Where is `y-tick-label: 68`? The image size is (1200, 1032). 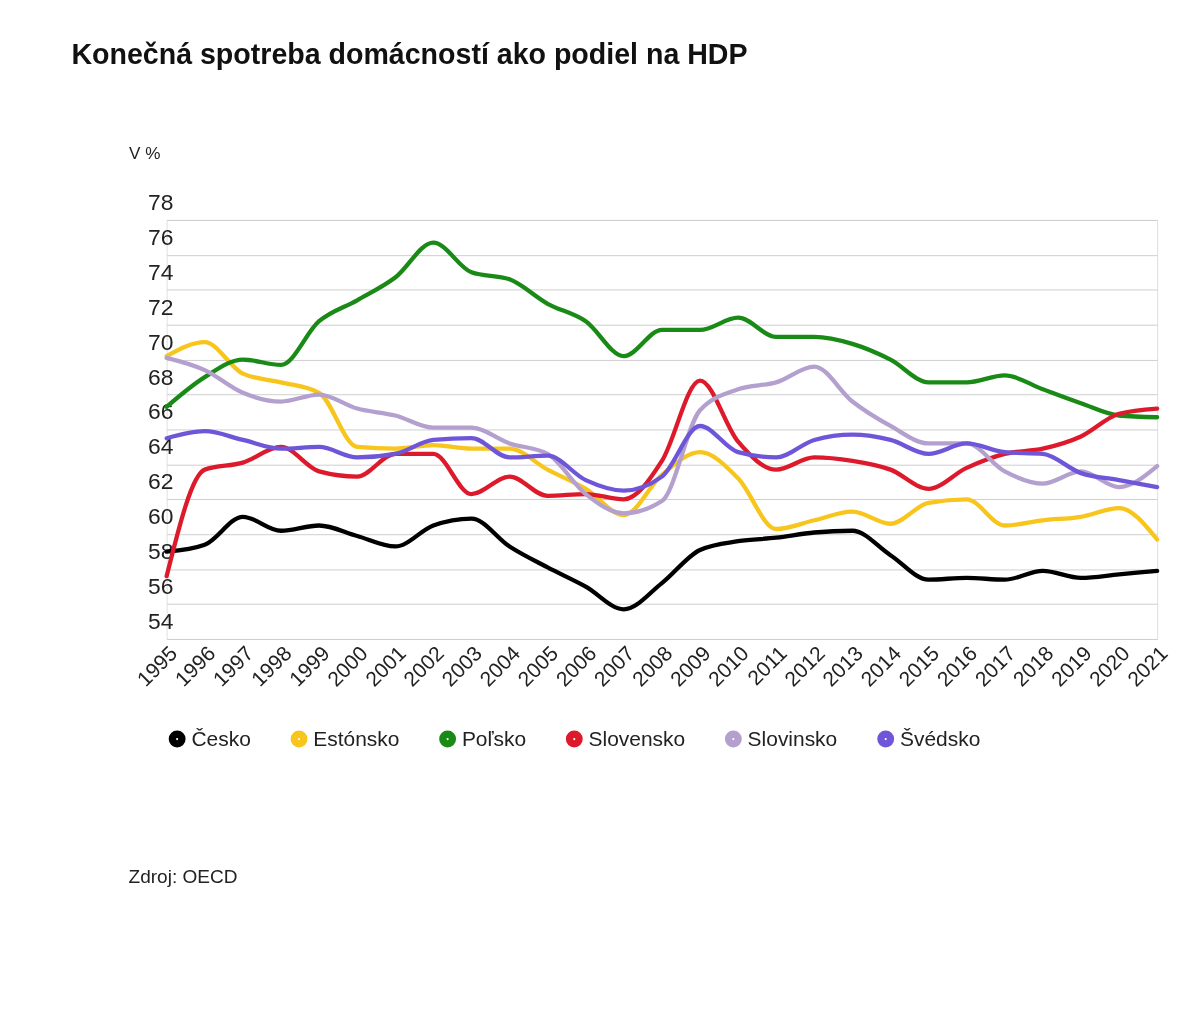 y-tick-label: 68 is located at coordinates (161, 376).